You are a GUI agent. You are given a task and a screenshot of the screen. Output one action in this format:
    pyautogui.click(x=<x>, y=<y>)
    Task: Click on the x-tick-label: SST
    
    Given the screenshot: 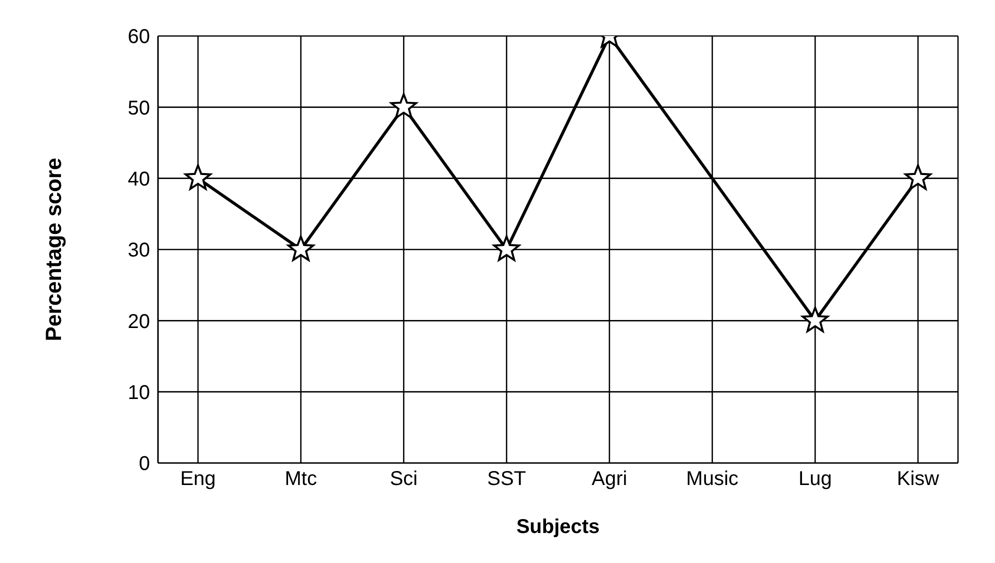 What is the action you would take?
    pyautogui.click(x=506, y=479)
    